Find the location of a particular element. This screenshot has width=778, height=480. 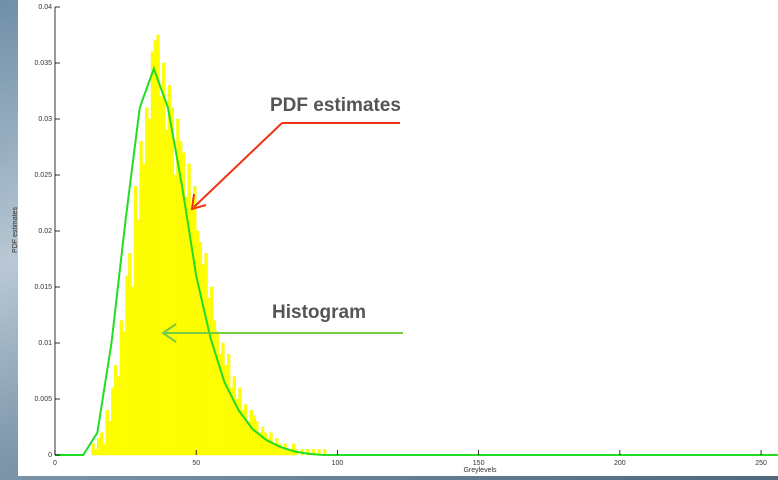

x-tick-label: 0 is located at coordinates (55, 463).